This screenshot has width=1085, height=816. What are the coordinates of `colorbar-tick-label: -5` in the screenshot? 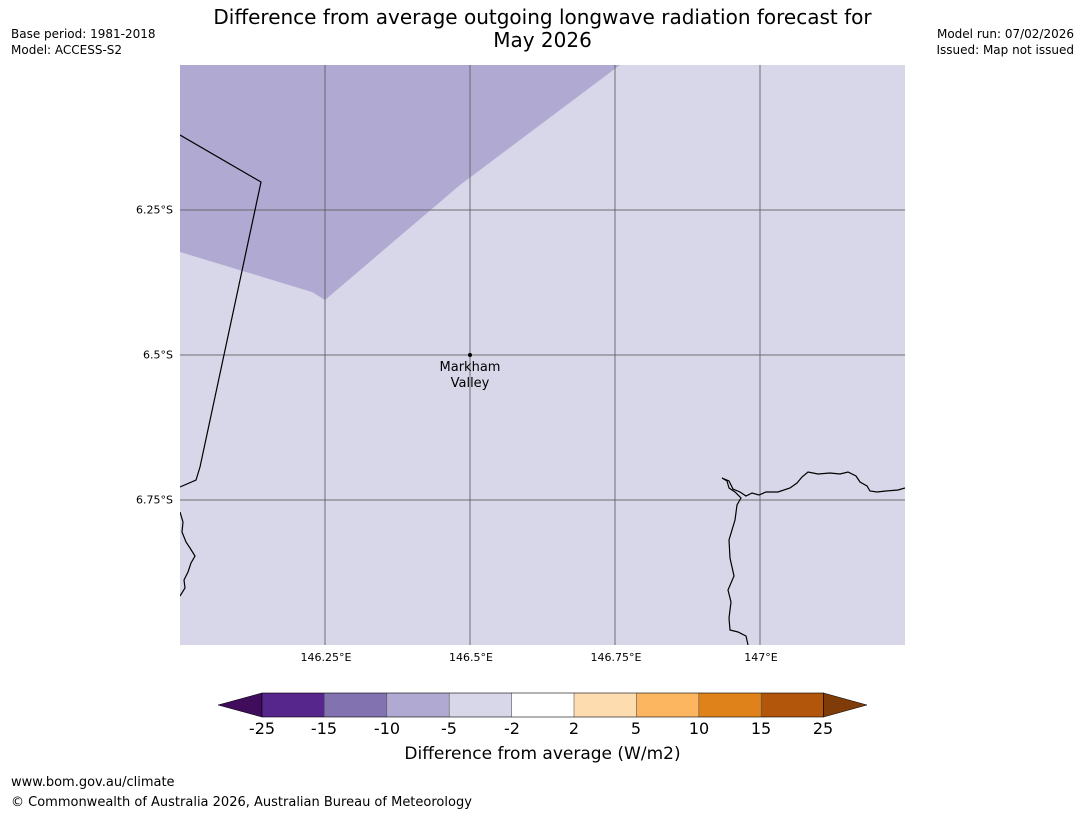 It's located at (449, 728).